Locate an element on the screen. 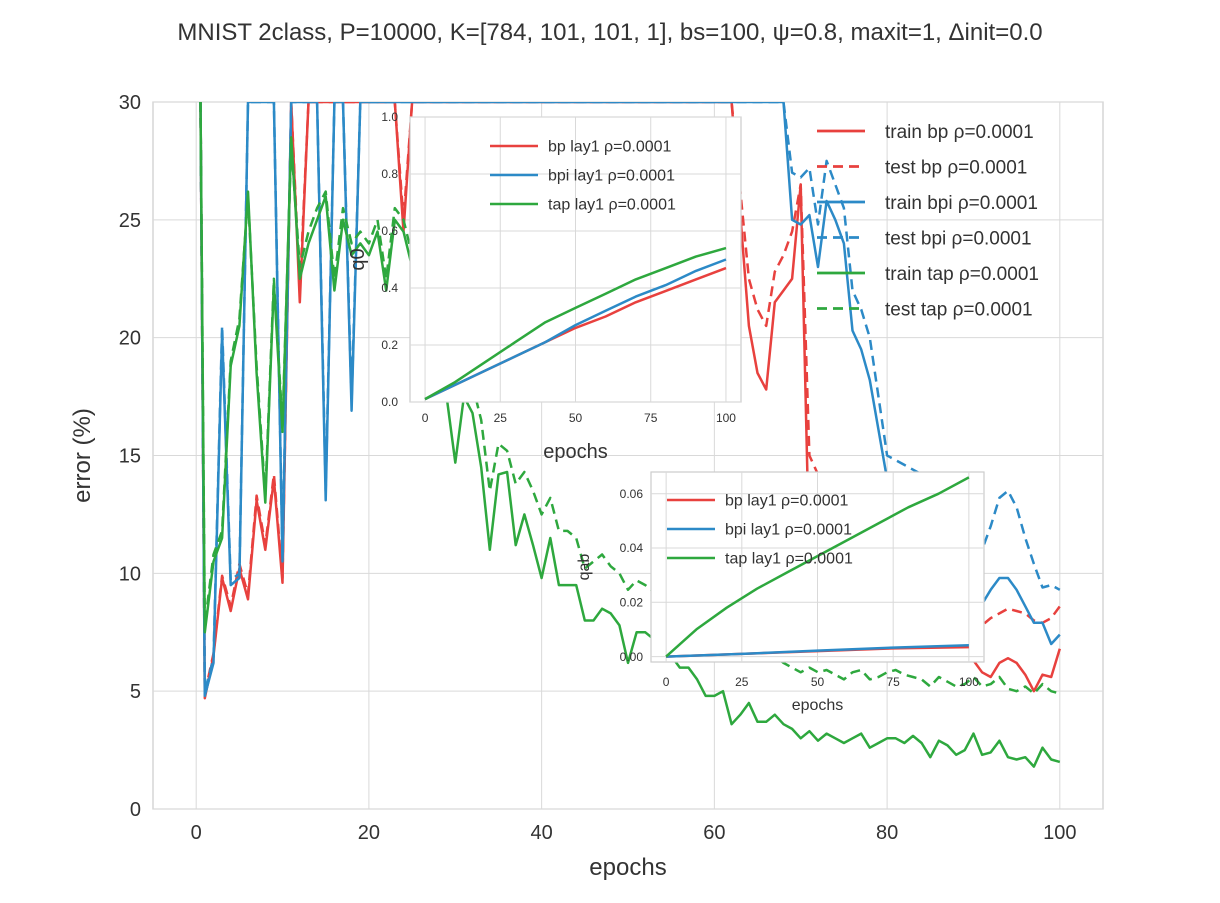 This screenshot has height=903, width=1220. inset1-xtick-label: 100 is located at coordinates (726, 418).